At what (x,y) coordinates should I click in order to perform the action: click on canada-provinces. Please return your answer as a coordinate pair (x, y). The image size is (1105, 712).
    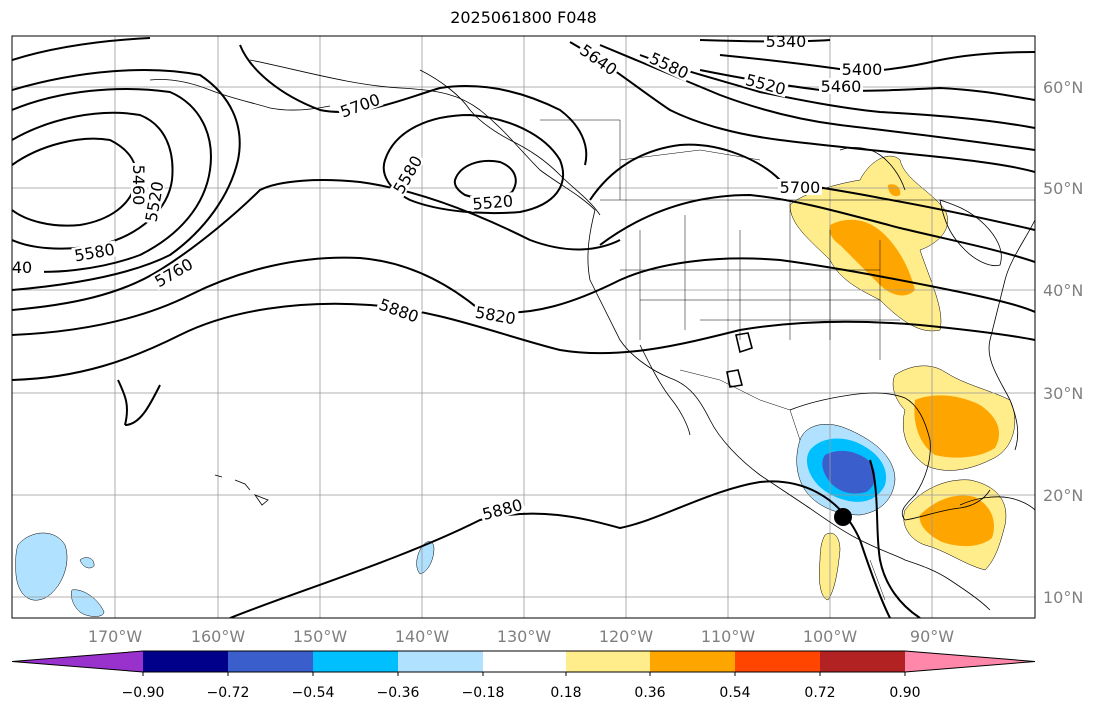
    Looking at the image, I should click on (650, 159).